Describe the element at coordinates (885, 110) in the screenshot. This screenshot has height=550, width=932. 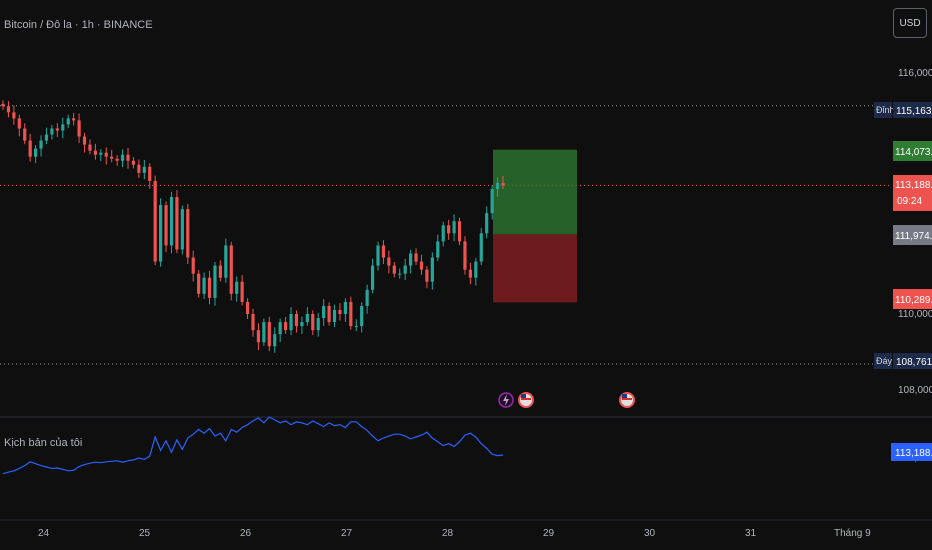
I see `high-tag-text: Đỉnh` at that location.